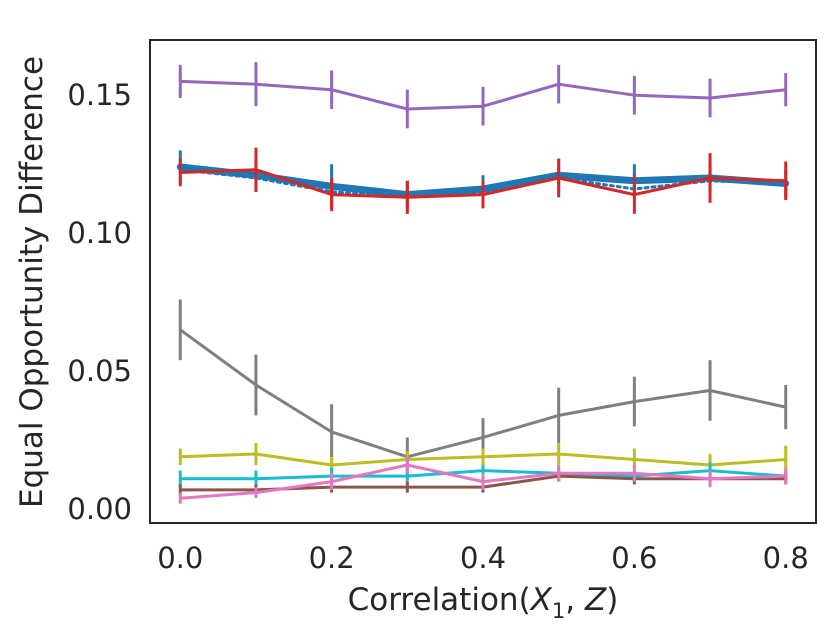 The width and height of the screenshot is (830, 634). I want to click on y-axis-label: Equal Opportunity Difference, so click(32, 282).